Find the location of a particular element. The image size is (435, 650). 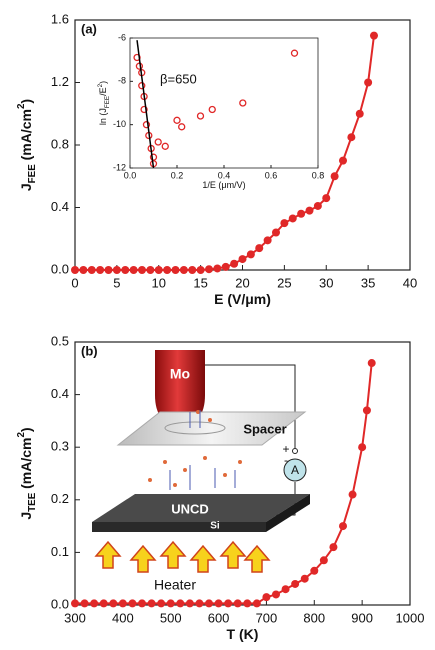

label-mo: Mo is located at coordinates (180, 374).